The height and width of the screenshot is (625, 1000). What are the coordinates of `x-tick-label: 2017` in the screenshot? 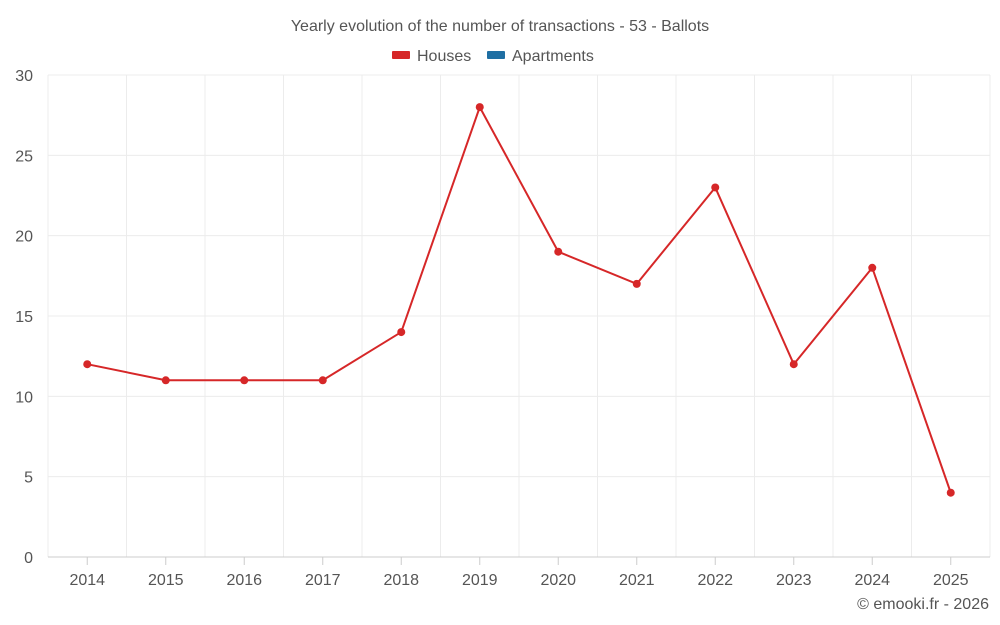 It's located at (323, 580).